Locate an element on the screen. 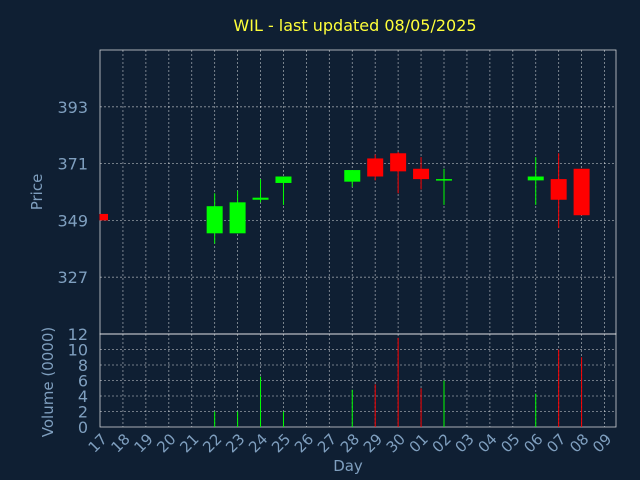 The image size is (640, 480). volume-axis-label: Volume (0000) is located at coordinates (48, 382).